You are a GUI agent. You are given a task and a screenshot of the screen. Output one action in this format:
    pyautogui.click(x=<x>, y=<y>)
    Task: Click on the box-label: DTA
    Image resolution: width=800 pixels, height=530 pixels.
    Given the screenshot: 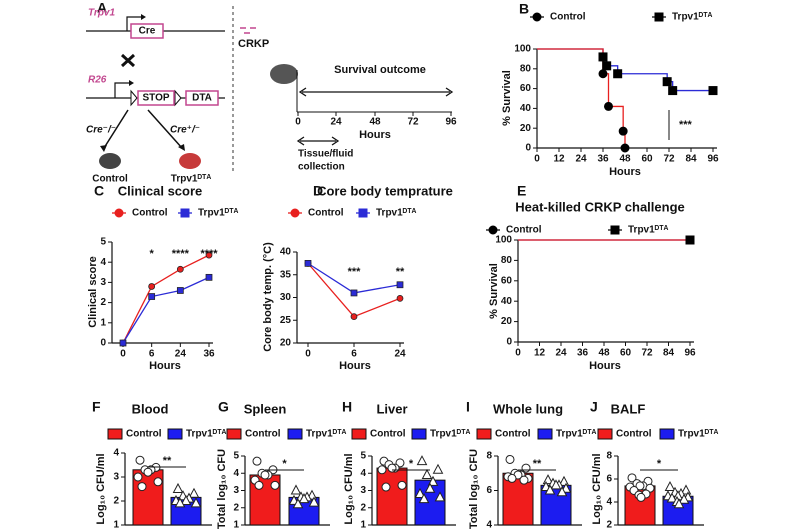 What is the action you would take?
    pyautogui.click(x=202, y=98)
    